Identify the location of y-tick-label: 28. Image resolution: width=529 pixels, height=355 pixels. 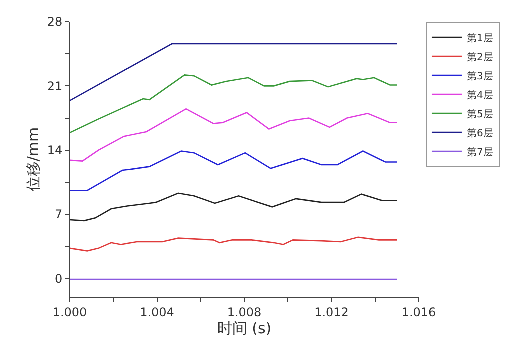
(55, 22).